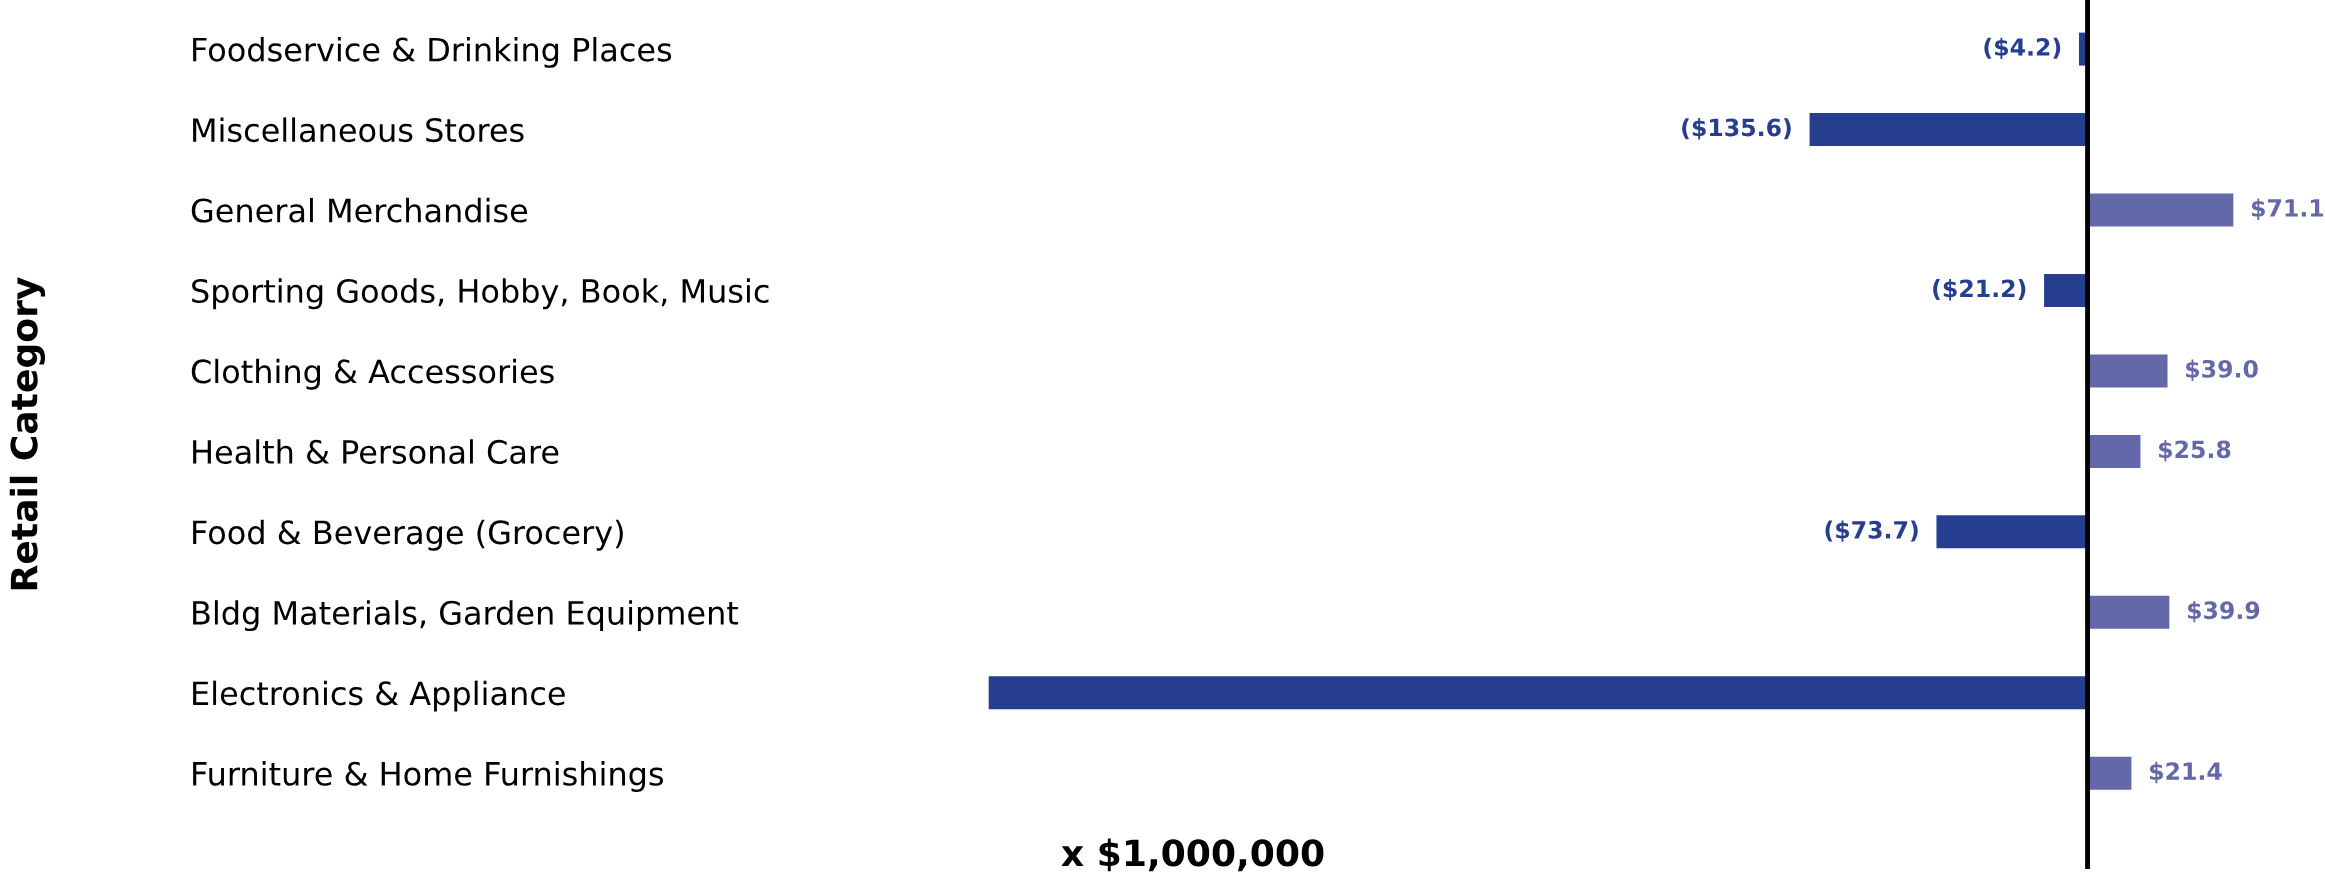 The width and height of the screenshot is (2325, 874). What do you see at coordinates (2022, 48) in the screenshot?
I see `data-label: ($4.2)` at bounding box center [2022, 48].